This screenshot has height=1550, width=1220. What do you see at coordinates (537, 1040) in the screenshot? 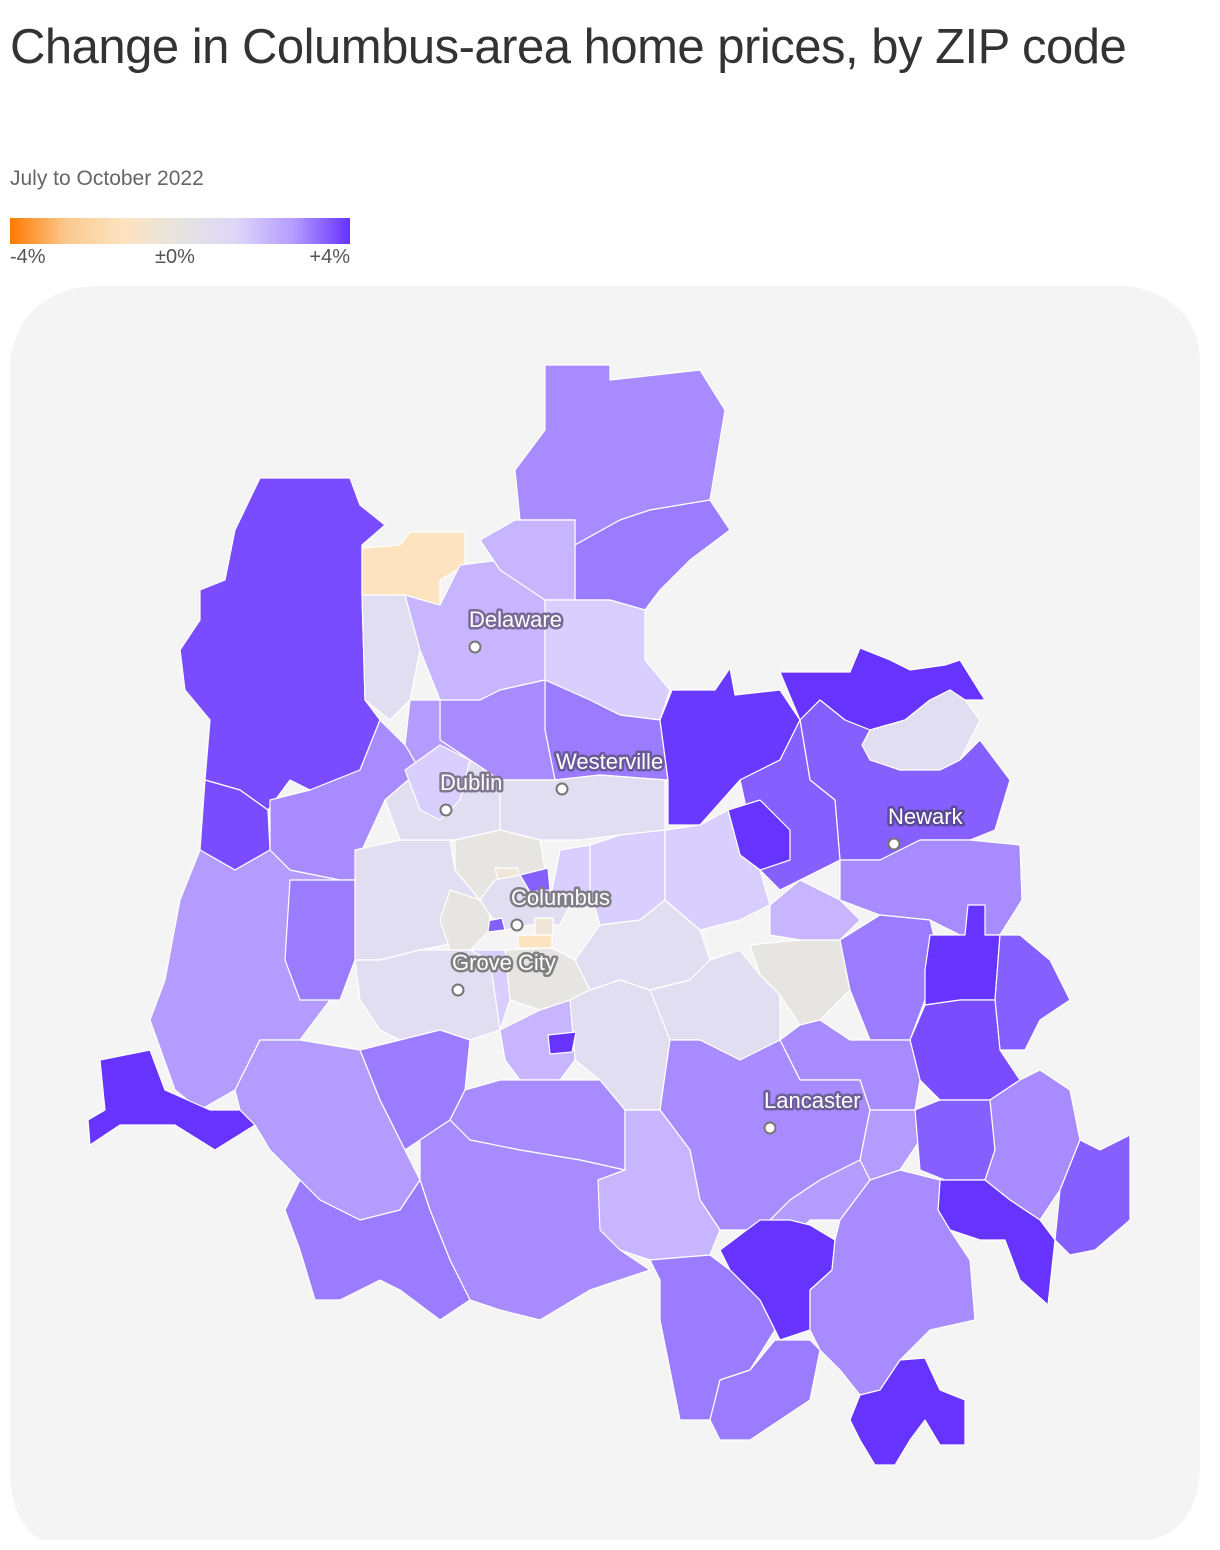
I see `zip-region-lockbourne` at bounding box center [537, 1040].